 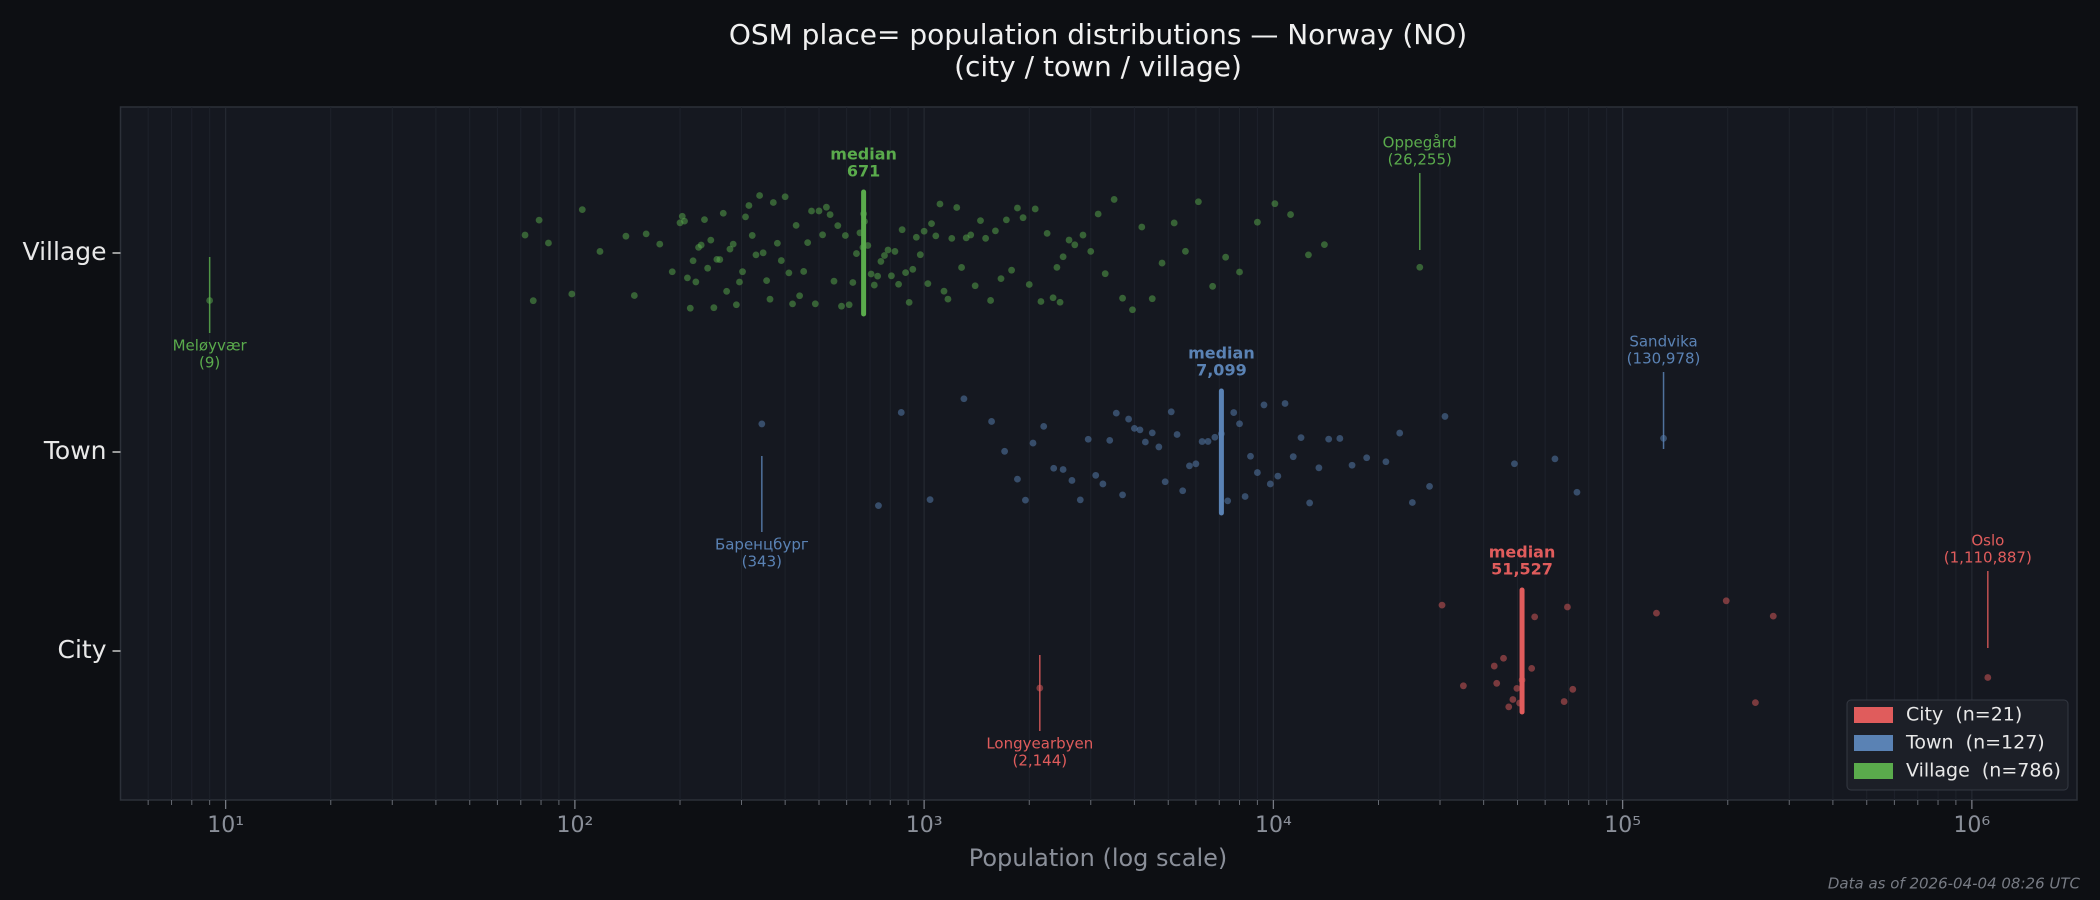 I want to click on x-tick-label: 10², so click(x=574, y=825).